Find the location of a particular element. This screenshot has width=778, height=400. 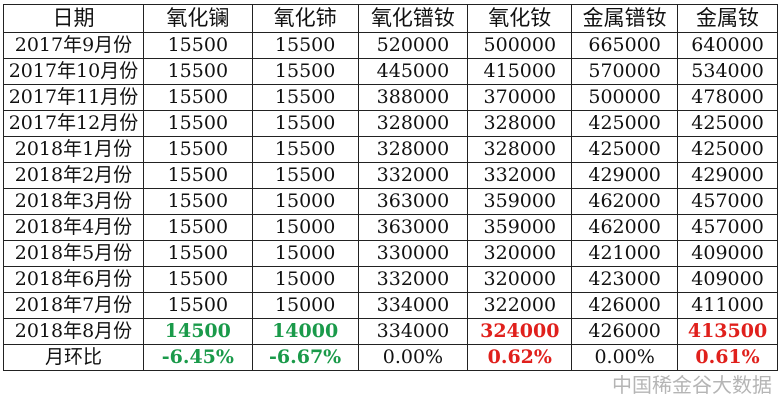

cell-prnd-metal: 500000 is located at coordinates (625, 97).